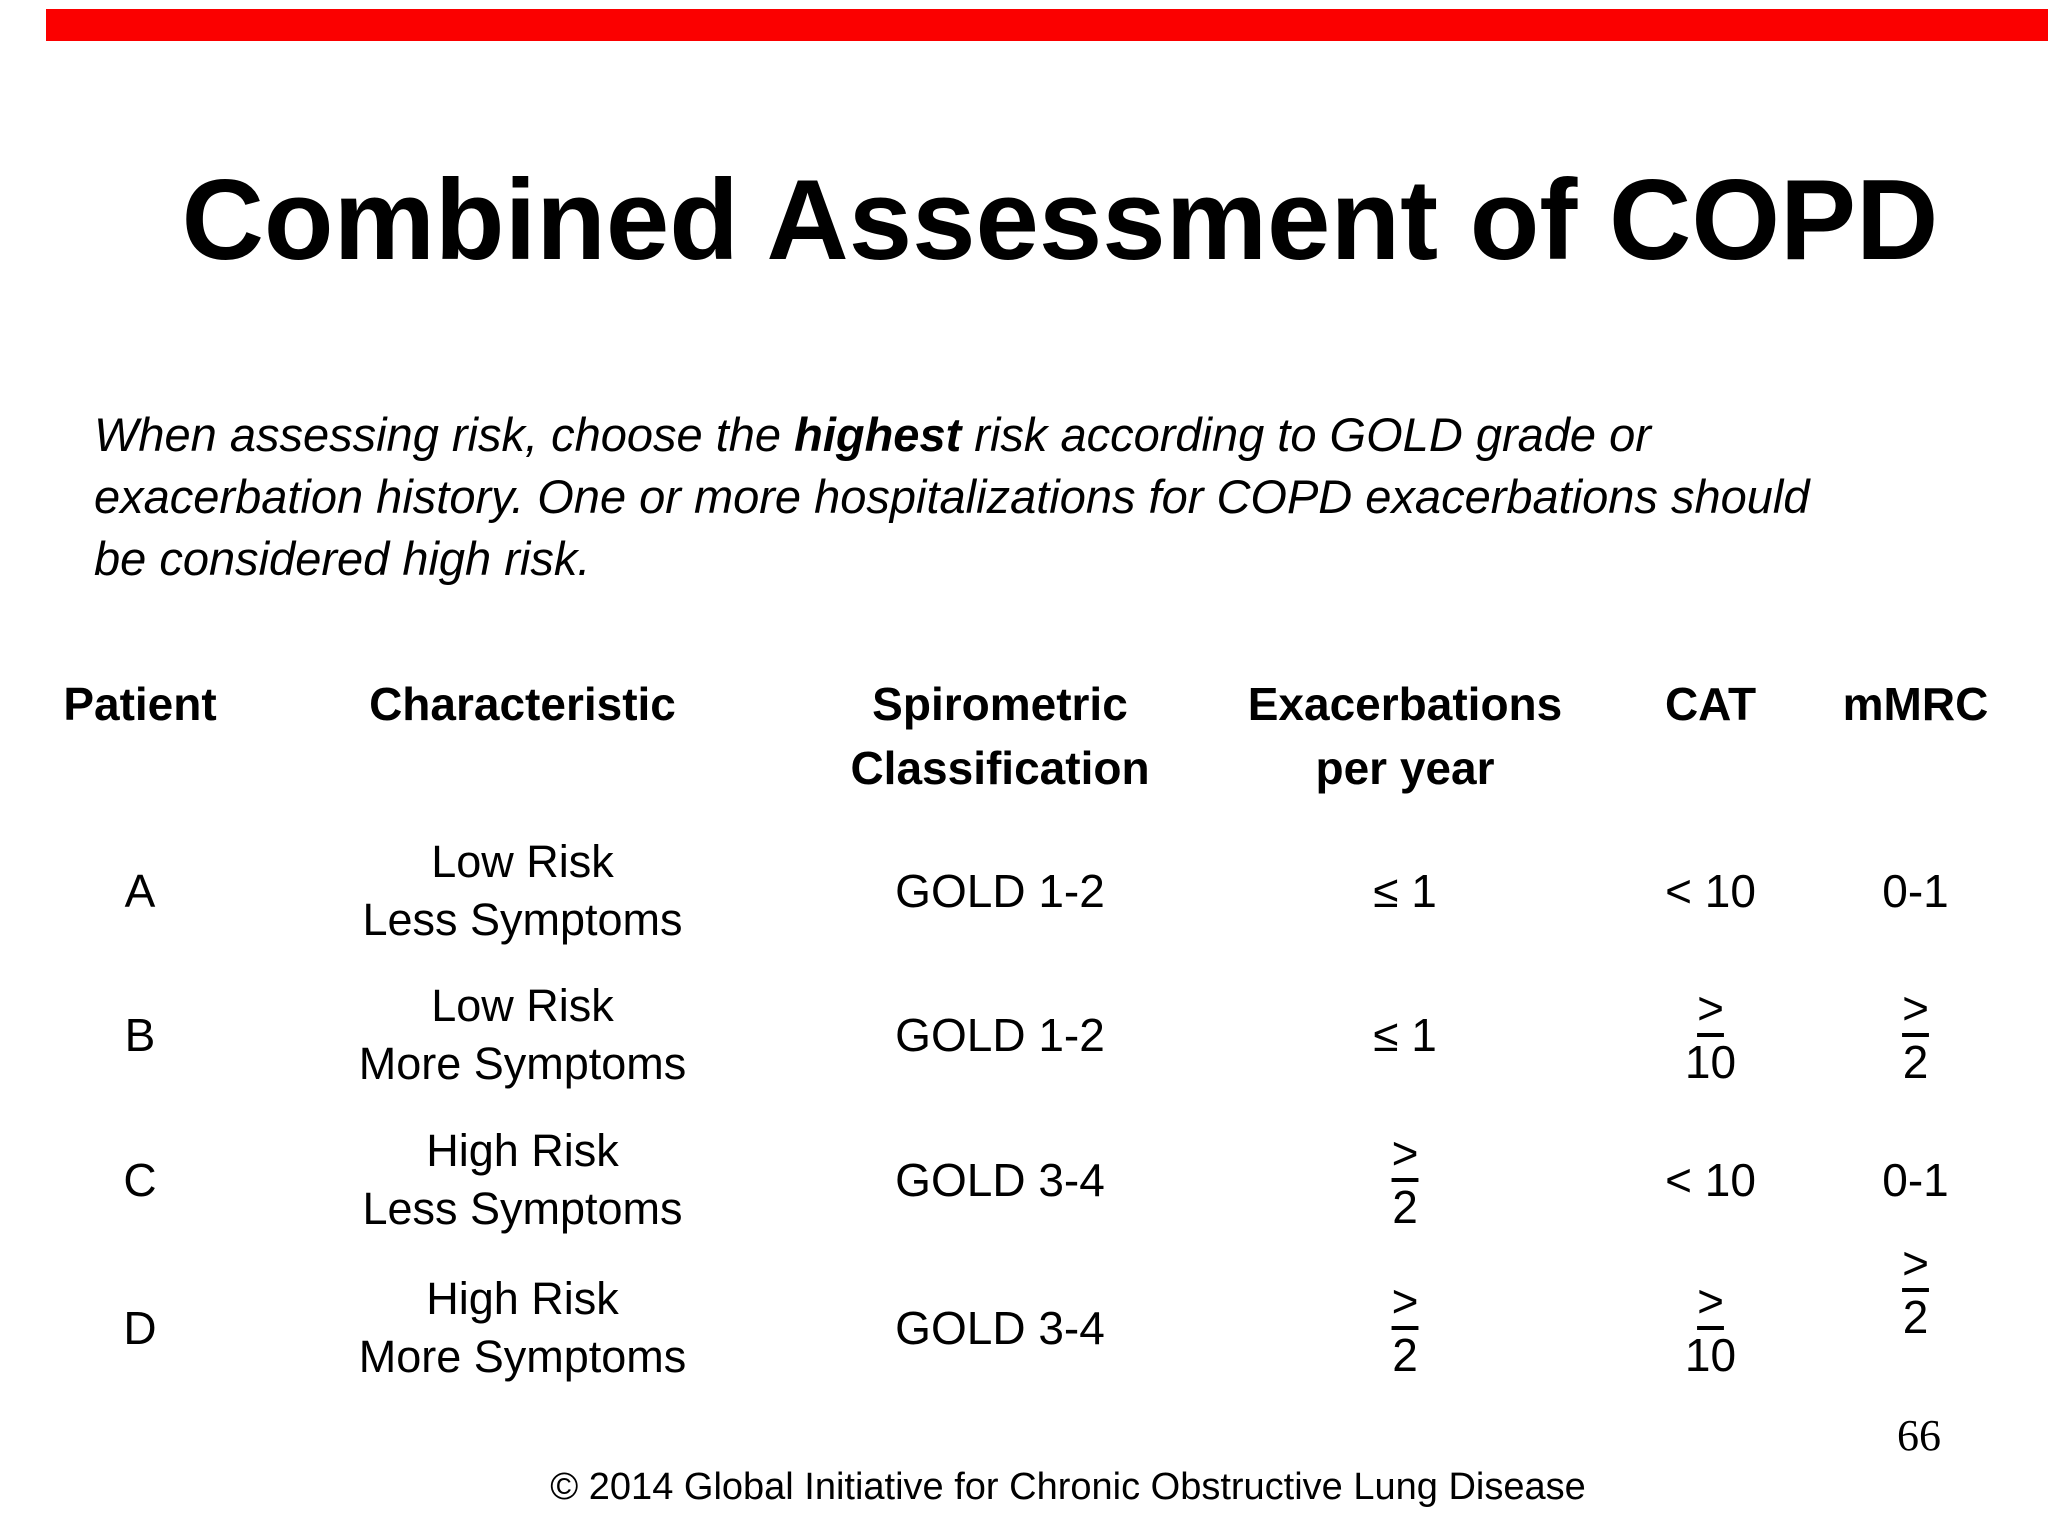  What do you see at coordinates (522, 1179) in the screenshot?
I see `characteristic-cell: High Risk Less Symptoms` at bounding box center [522, 1179].